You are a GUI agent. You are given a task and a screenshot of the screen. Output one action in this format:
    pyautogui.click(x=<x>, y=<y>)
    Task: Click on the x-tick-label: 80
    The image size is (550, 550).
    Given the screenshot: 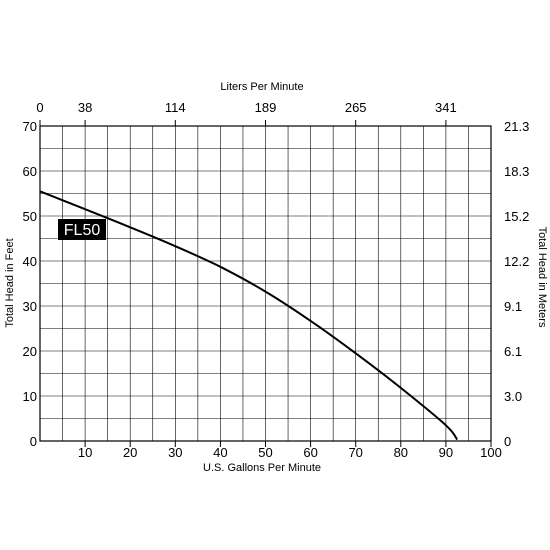 What is the action you would take?
    pyautogui.click(x=401, y=452)
    